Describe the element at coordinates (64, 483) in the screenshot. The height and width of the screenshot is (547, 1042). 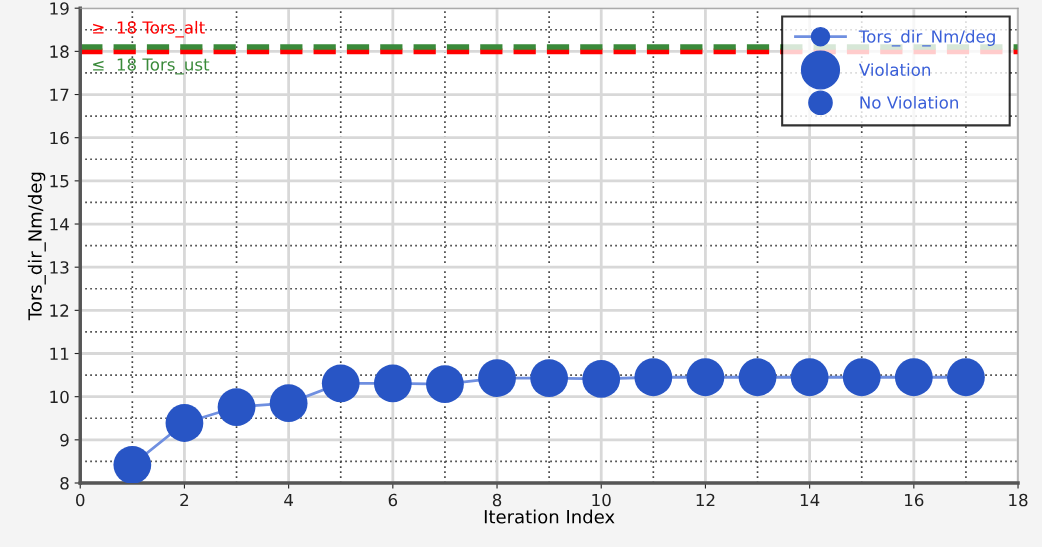
I see `y-tick-label: 8` at that location.